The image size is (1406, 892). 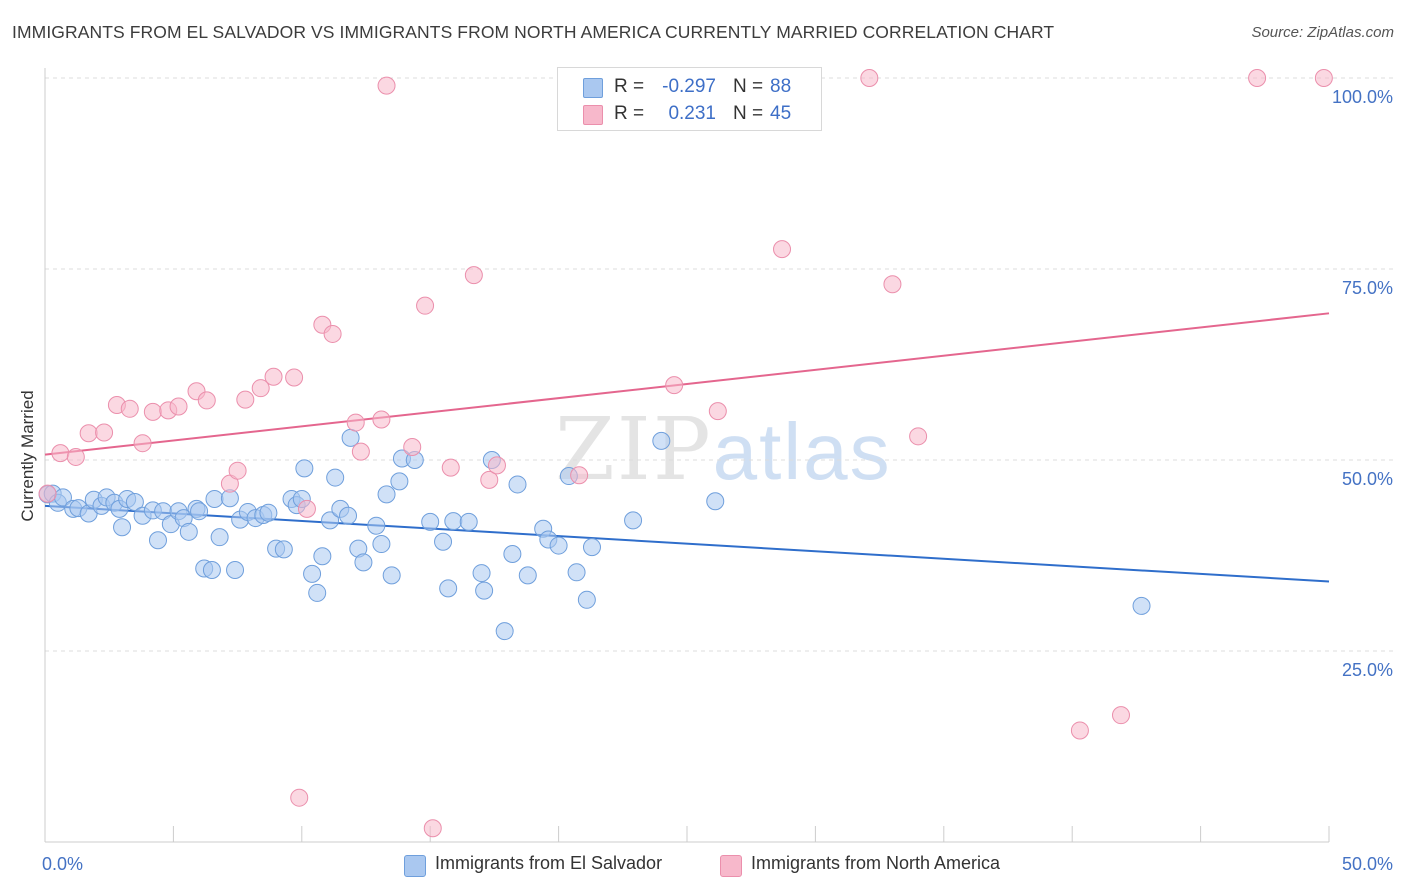 I want to click on y-tick-label: 75.0%, so click(x=1367, y=288).